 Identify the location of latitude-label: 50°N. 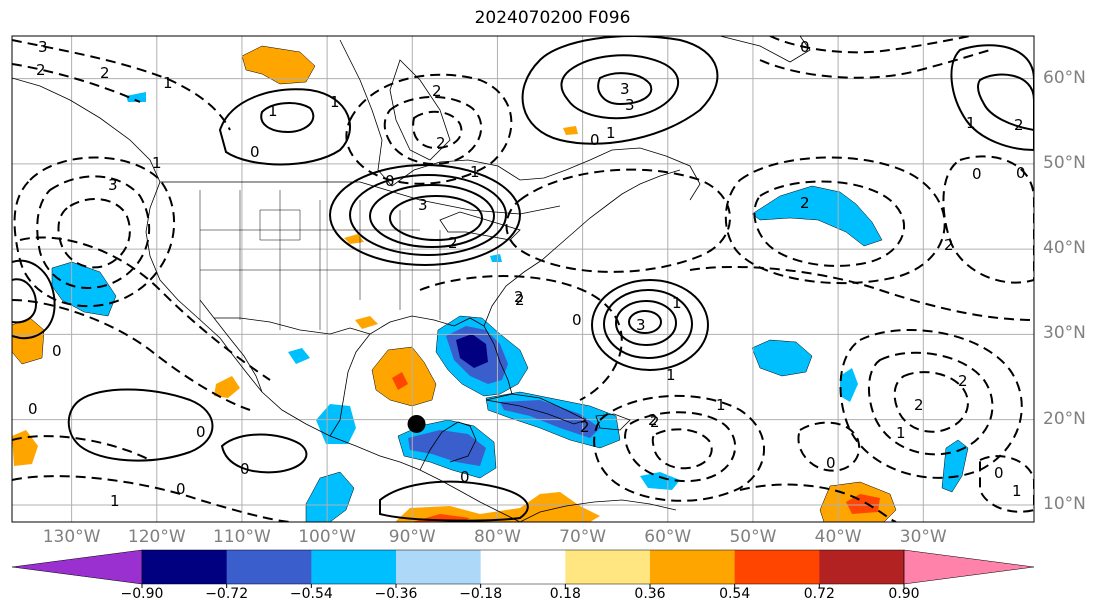
(1064, 162).